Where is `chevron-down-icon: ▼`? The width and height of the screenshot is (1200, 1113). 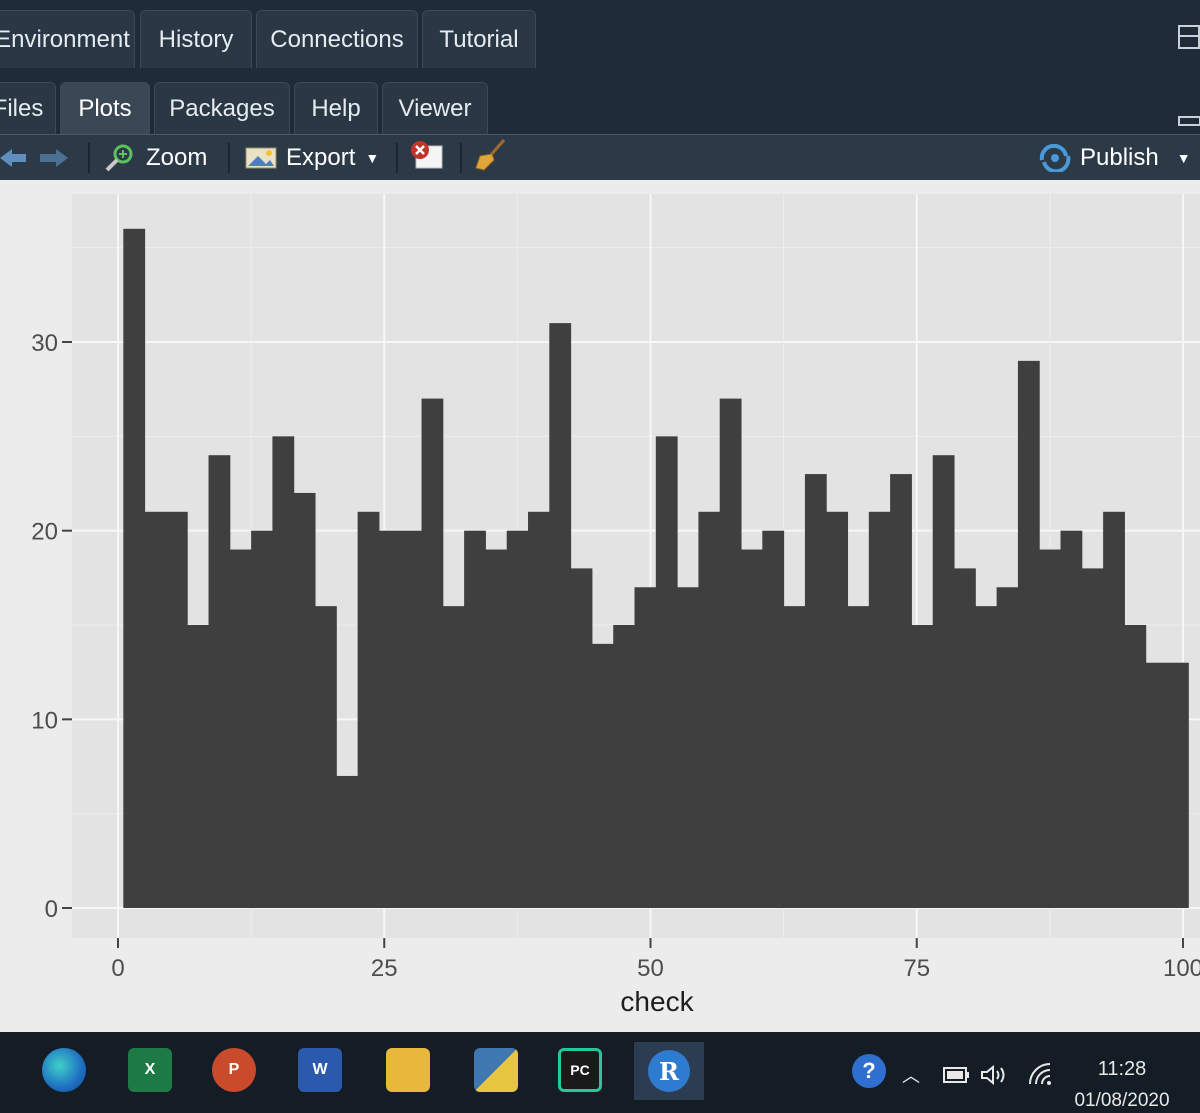
chevron-down-icon: ▼ is located at coordinates (372, 158).